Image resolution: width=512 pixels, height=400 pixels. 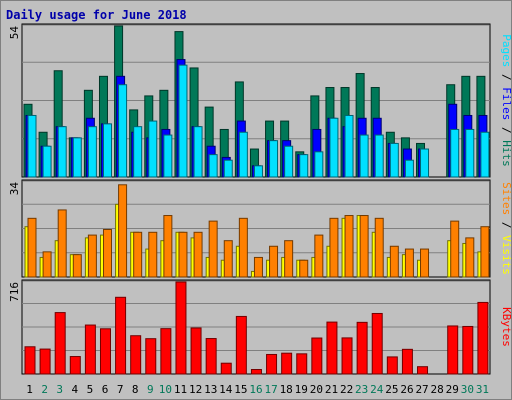 What do you see at coordinates (29, 389) in the screenshot?
I see `x-tick-day-1: 1` at bounding box center [29, 389].